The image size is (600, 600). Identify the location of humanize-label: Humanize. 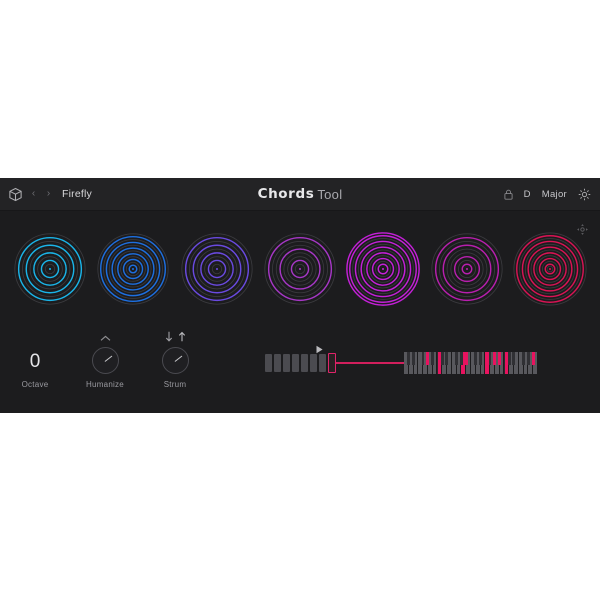
(104, 384).